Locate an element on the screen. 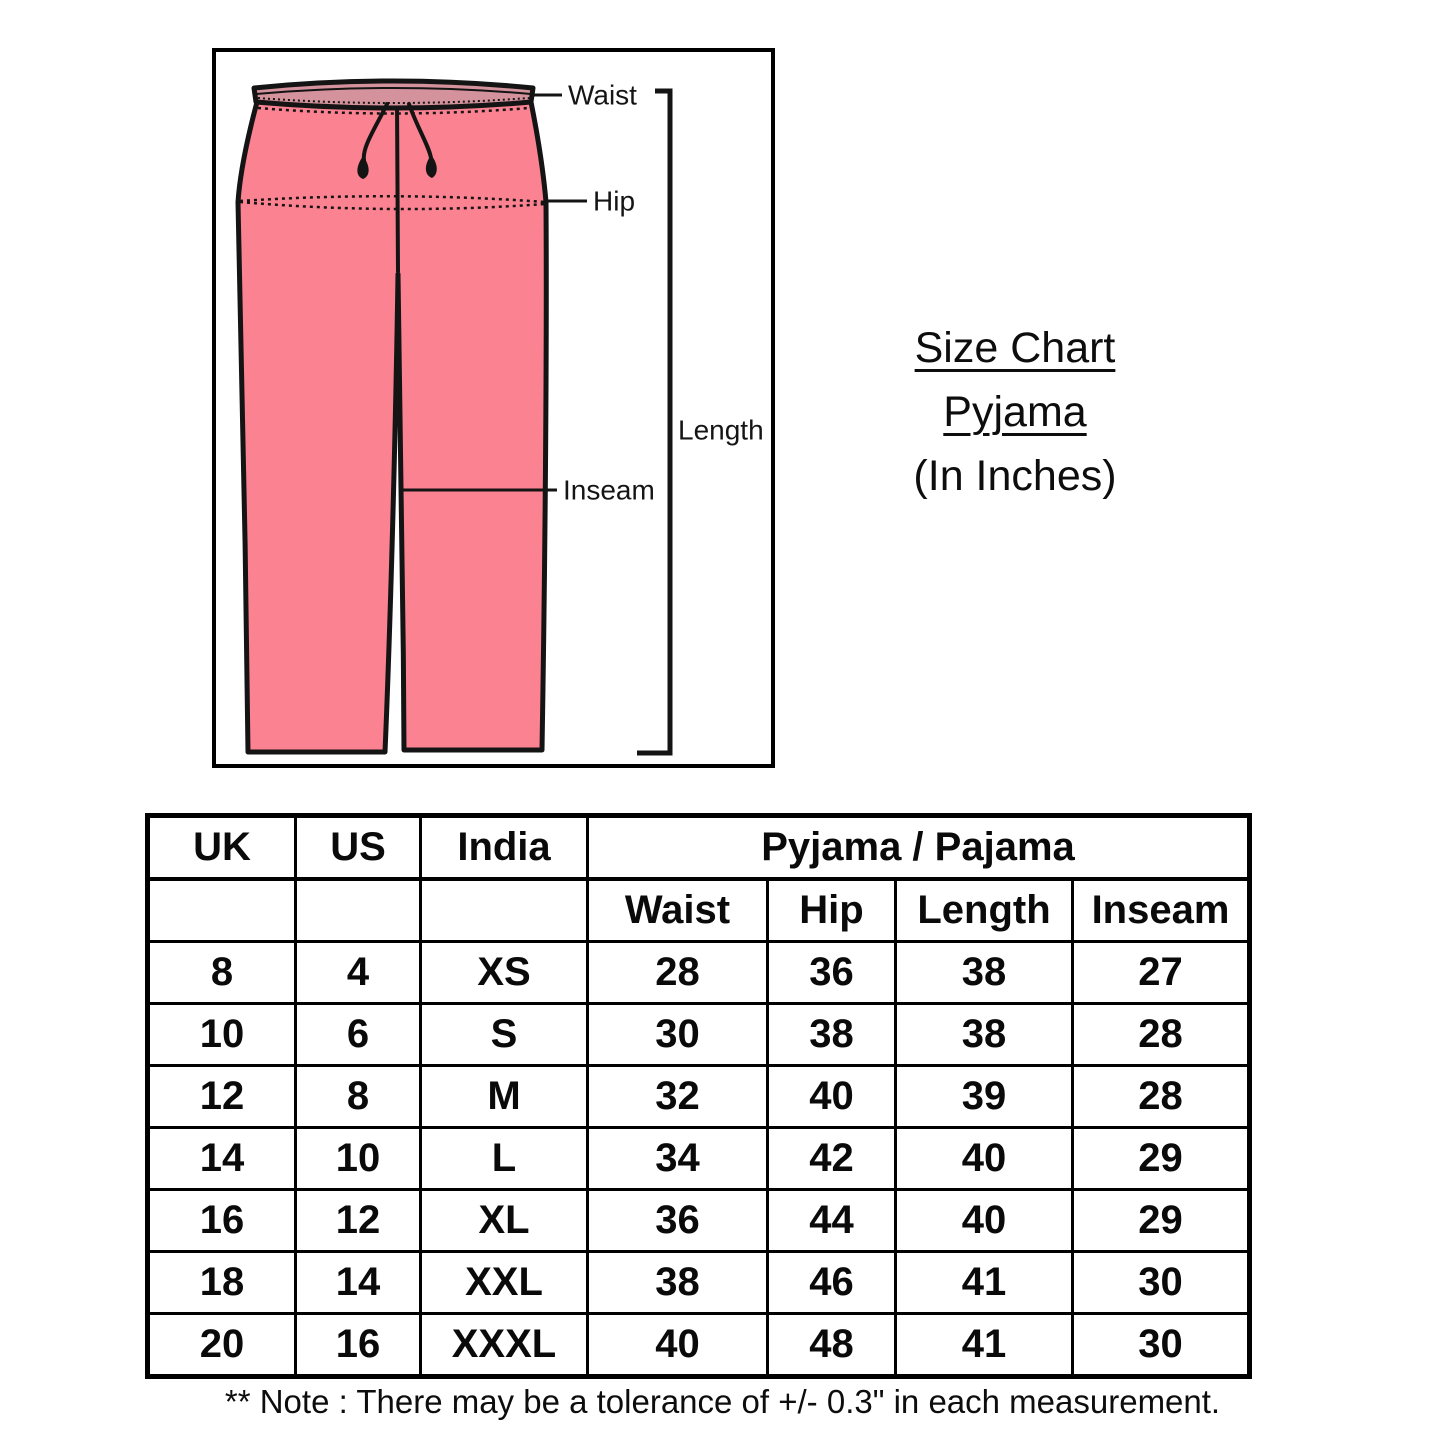  title-line-2: Pyjama is located at coordinates (1015, 412).